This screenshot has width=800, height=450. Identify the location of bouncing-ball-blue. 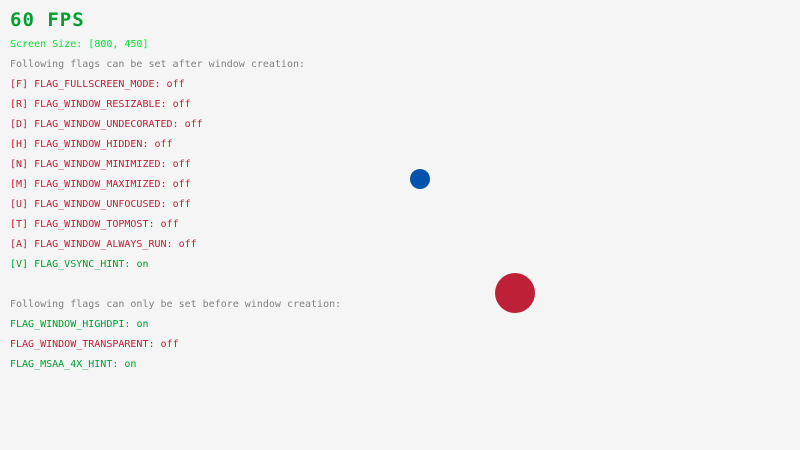
(420, 179).